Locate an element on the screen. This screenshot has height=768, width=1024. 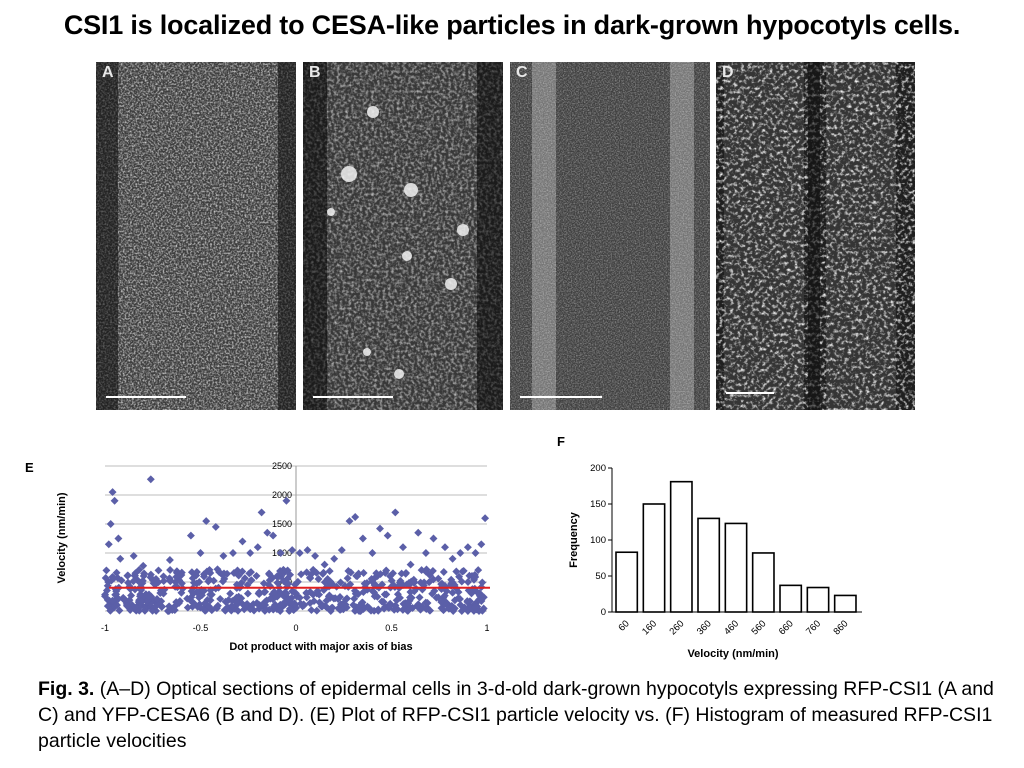
micrograph-panel-a: A is located at coordinates (196, 236).